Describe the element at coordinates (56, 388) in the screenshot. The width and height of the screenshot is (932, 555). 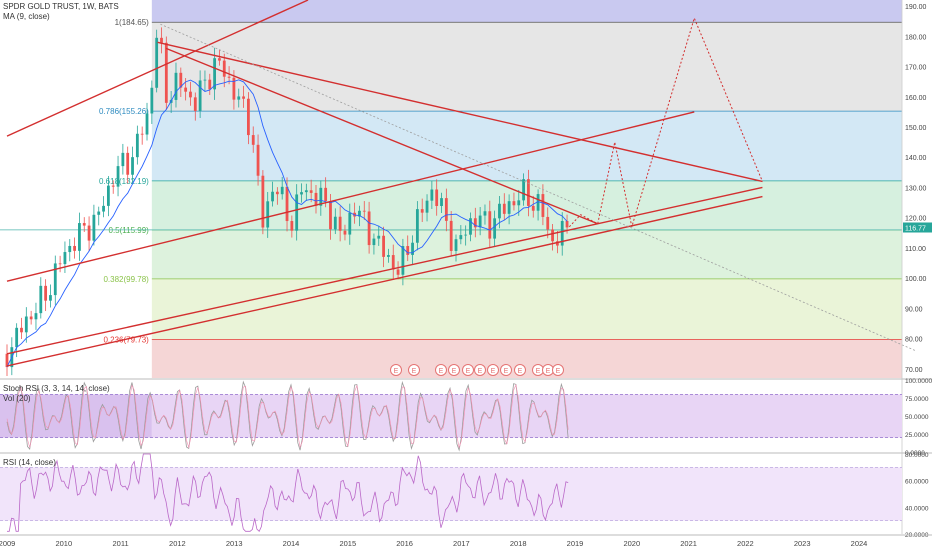
I see `stoch-rsi-label: Stoch RSI (3, 3, 14, 14, close)` at that location.